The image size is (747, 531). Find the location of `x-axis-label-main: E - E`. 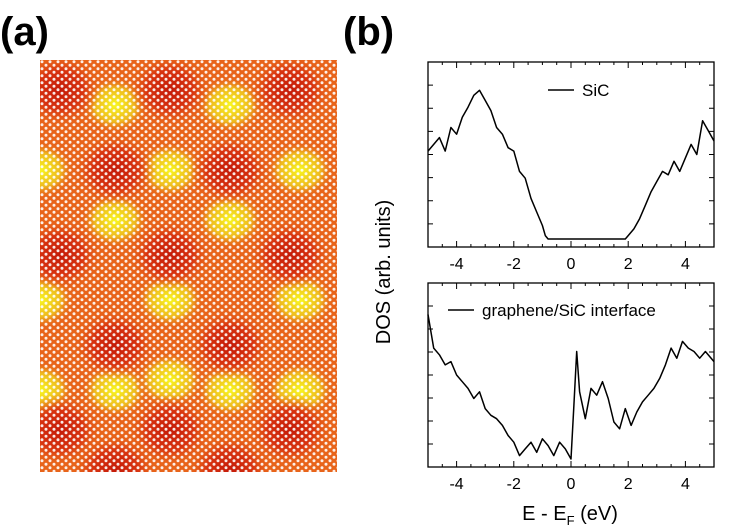

x-axis-label-main: E - E is located at coordinates (544, 514).